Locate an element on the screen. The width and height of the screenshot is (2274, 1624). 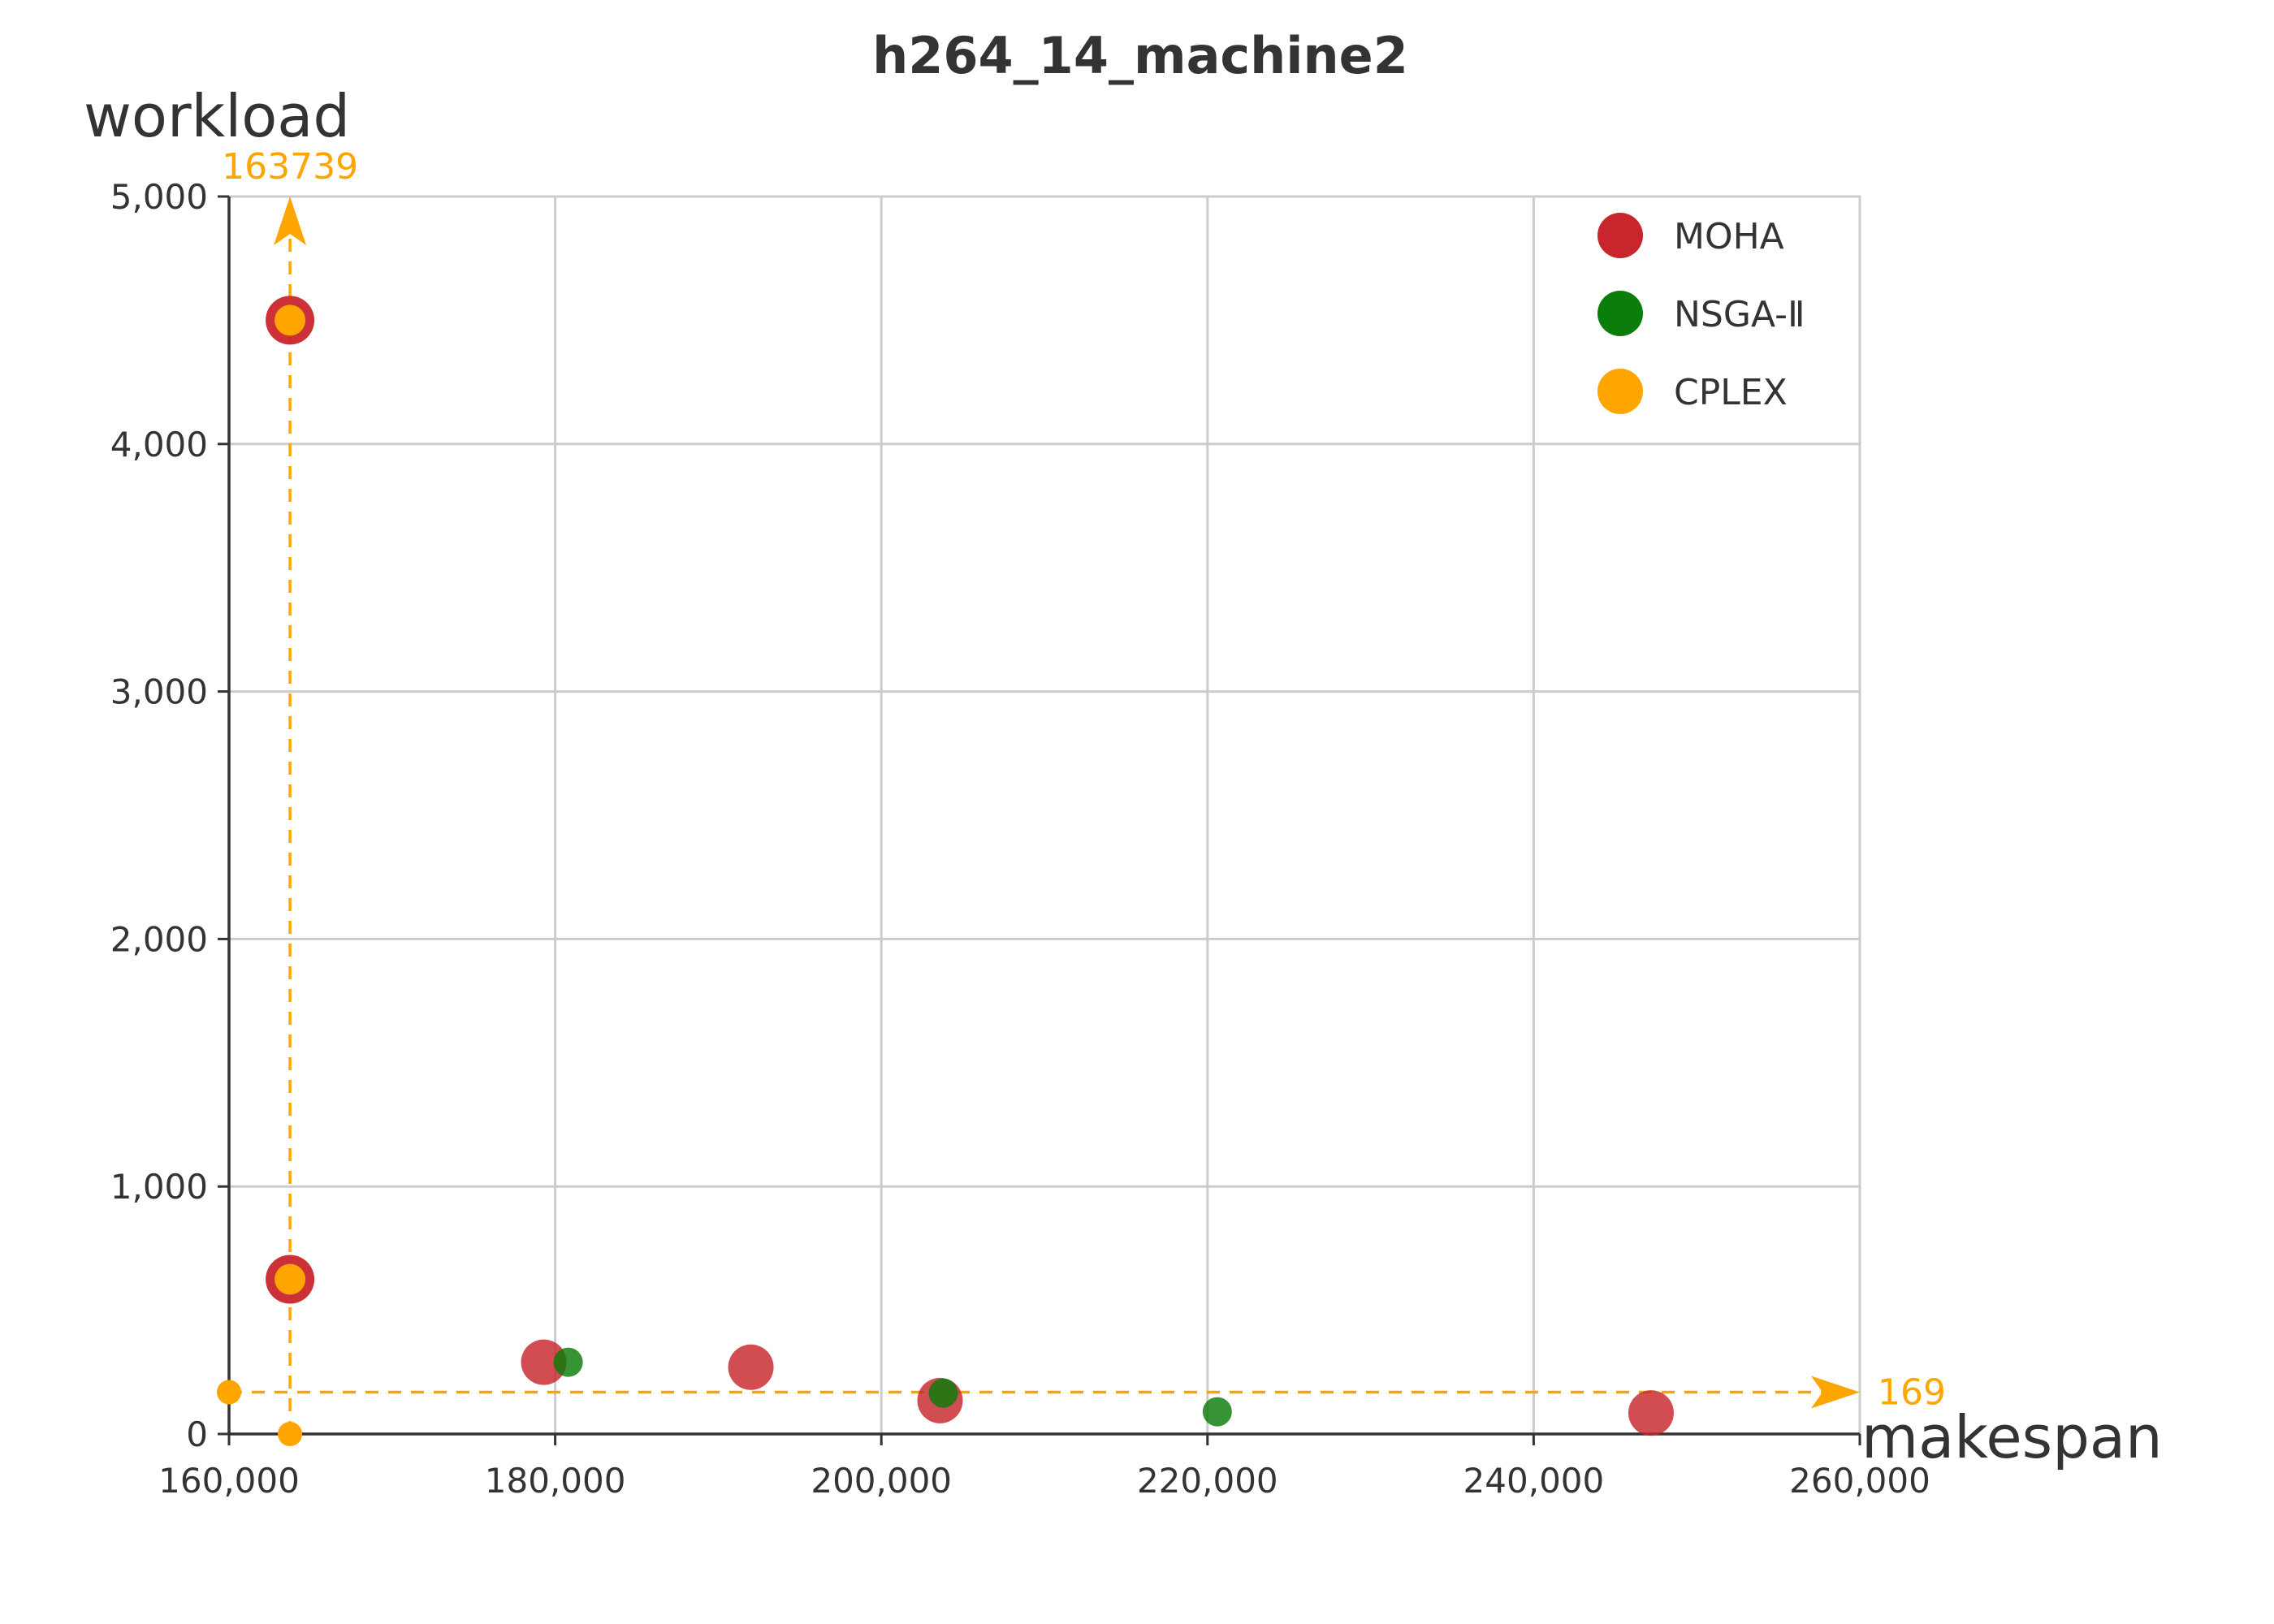
chart-title: h264_14_machine2 is located at coordinates (1140, 56).